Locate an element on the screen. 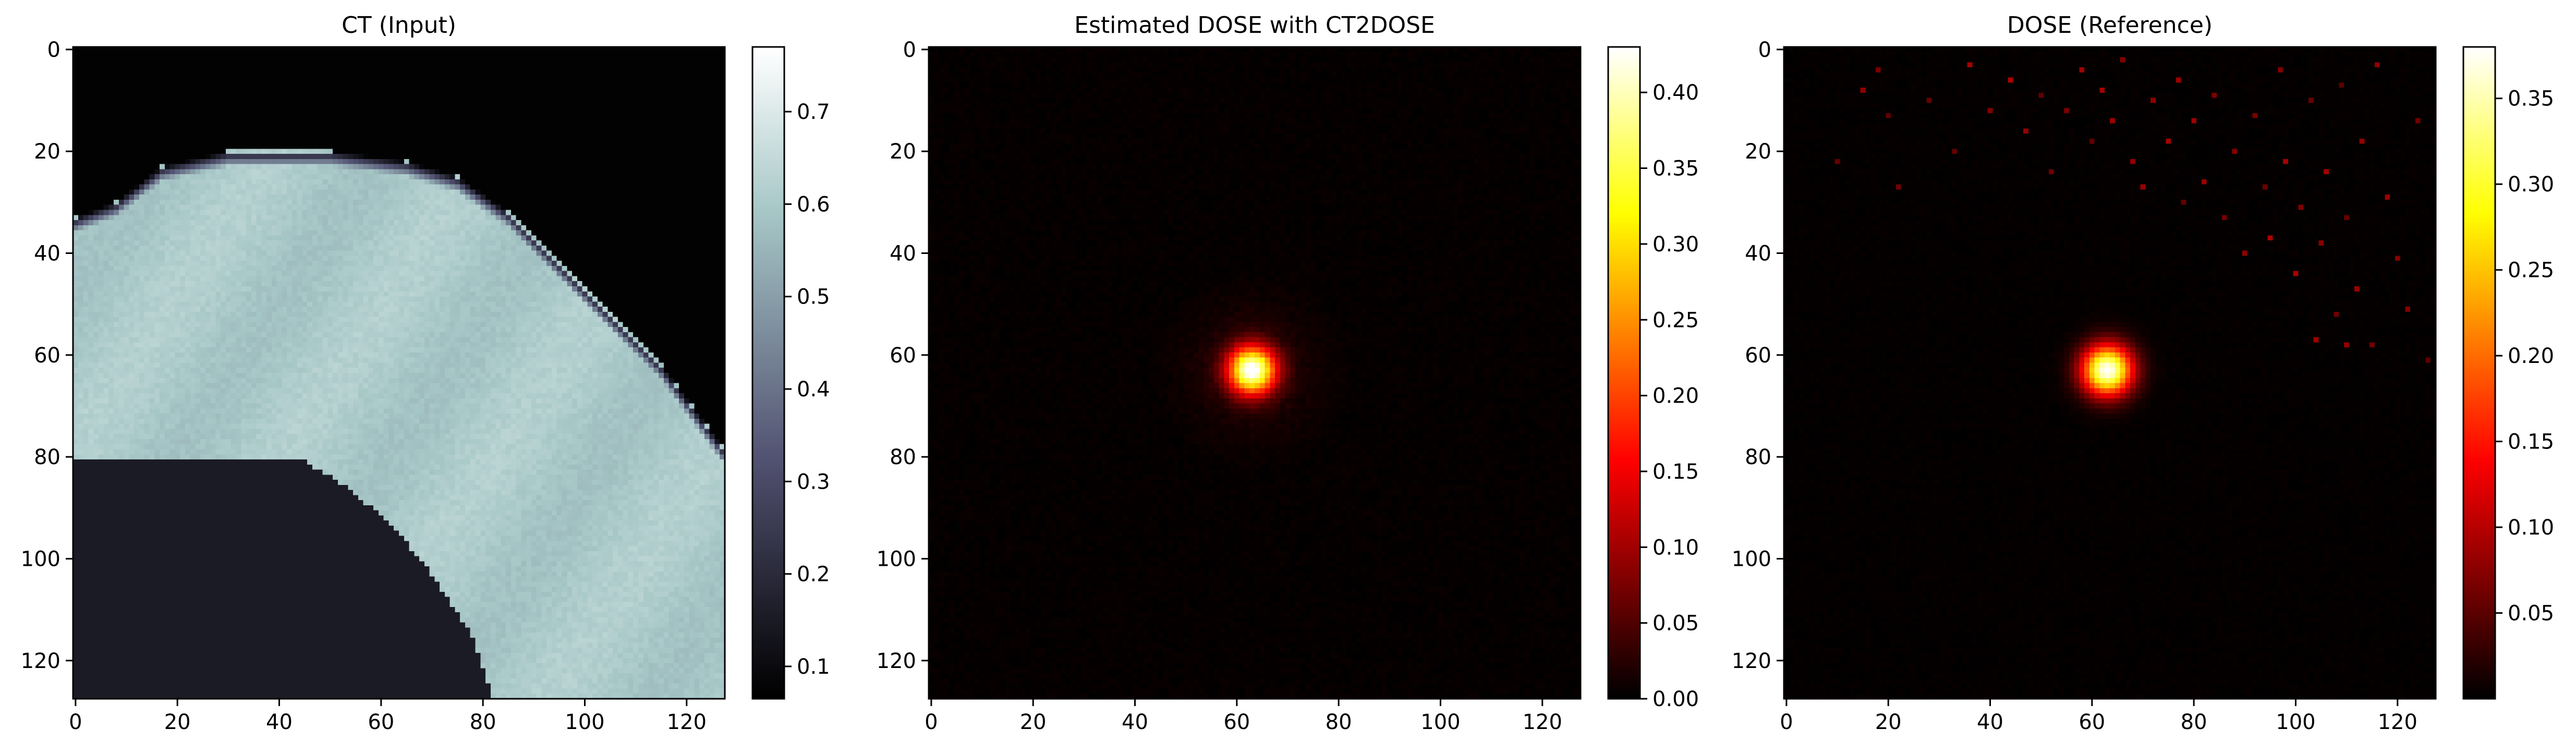  colorbar: 0.00 0.05 0.10 0.15 0.20 0.25 0.30 0.35 0.40 is located at coordinates (1653, 378).